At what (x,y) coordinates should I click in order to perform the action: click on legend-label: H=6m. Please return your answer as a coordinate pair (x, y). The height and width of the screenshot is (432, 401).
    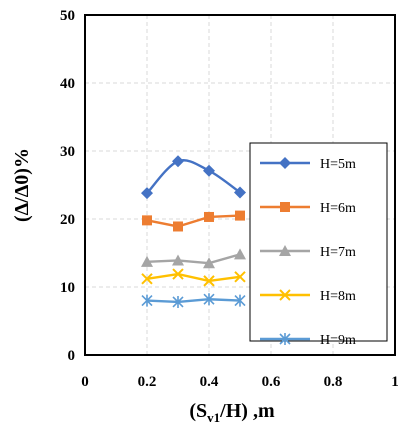
    Looking at the image, I should click on (338, 208).